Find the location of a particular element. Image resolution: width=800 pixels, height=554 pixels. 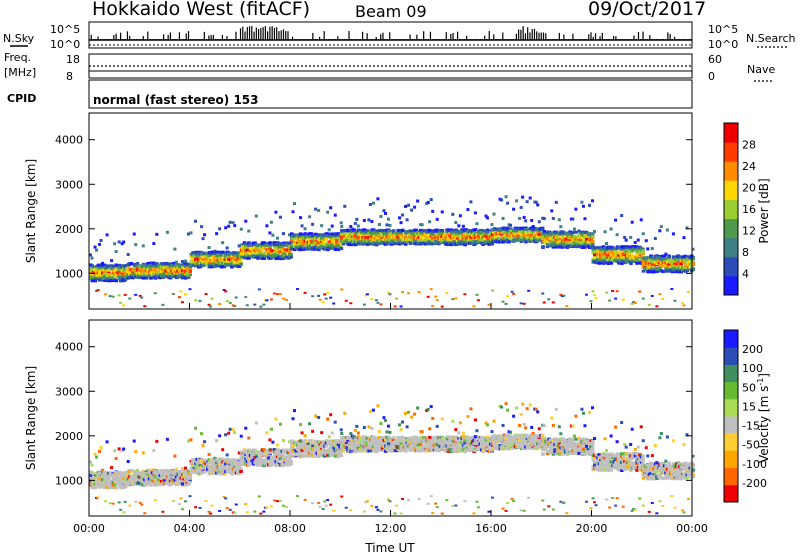

freq-unit-label: [MHz] is located at coordinates (20, 72).